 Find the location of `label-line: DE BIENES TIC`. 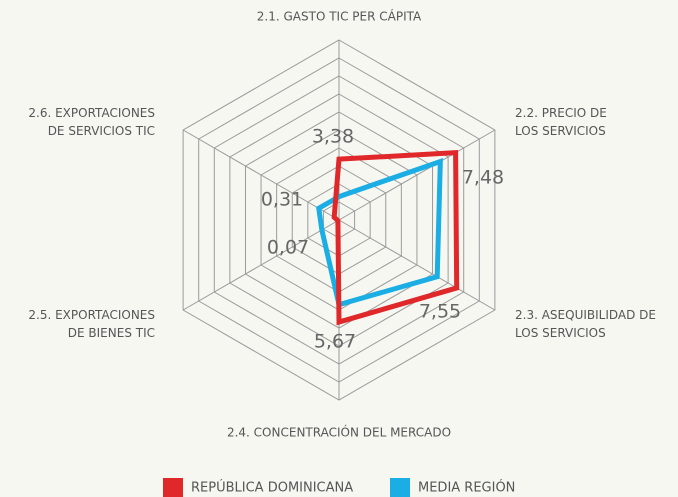

label-line: DE BIENES TIC is located at coordinates (111, 333).